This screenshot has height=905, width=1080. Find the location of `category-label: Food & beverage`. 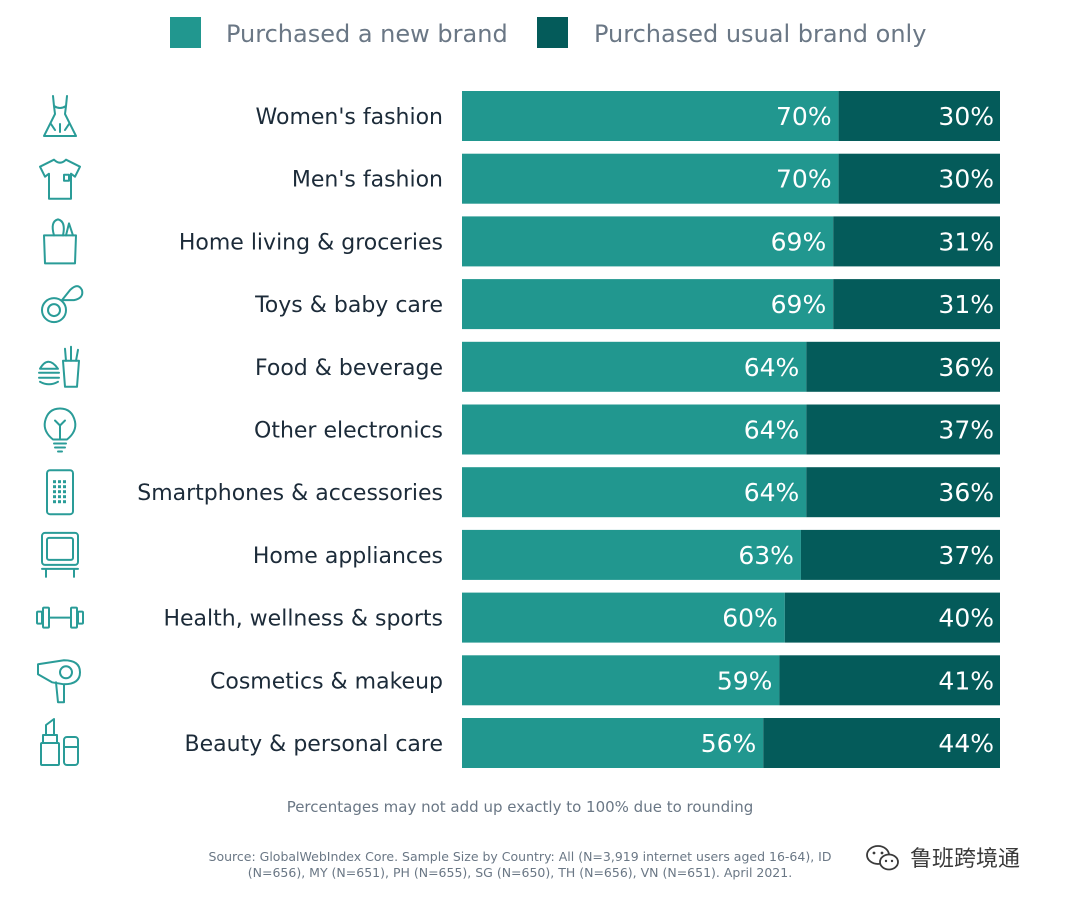

category-label: Food & beverage is located at coordinates (349, 368).